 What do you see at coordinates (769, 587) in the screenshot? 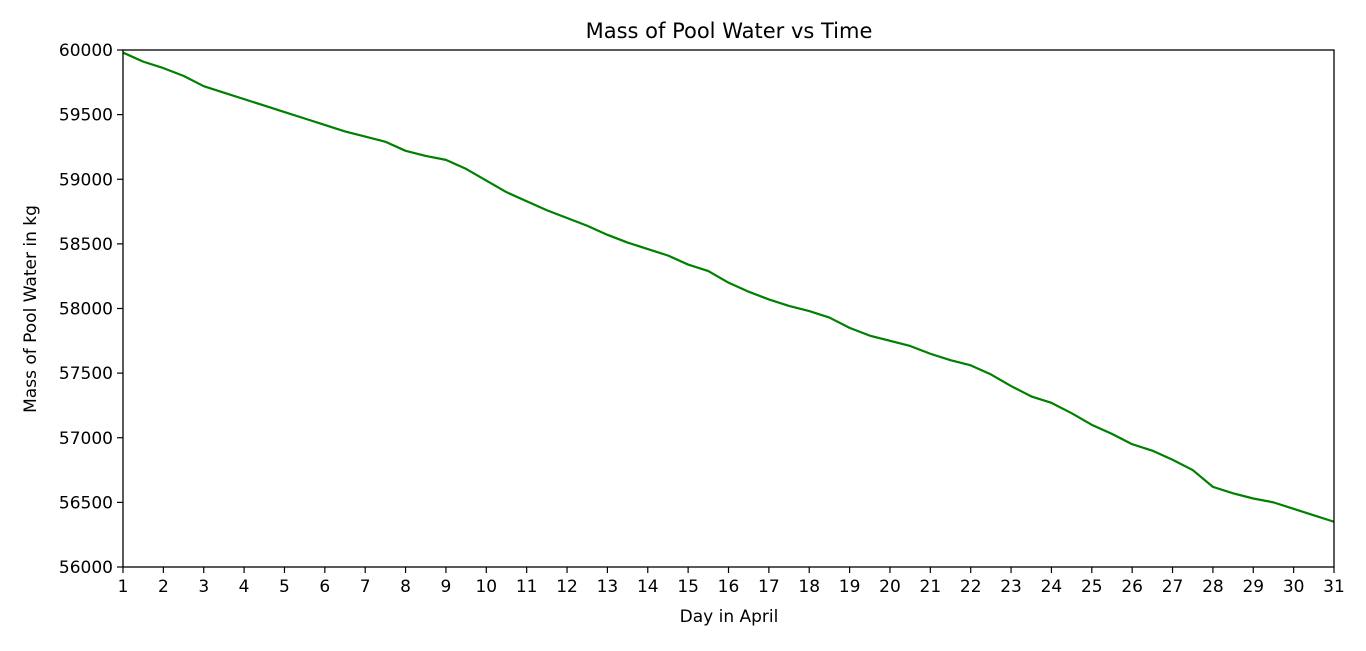
I see `x-tick-label: 17` at bounding box center [769, 587].